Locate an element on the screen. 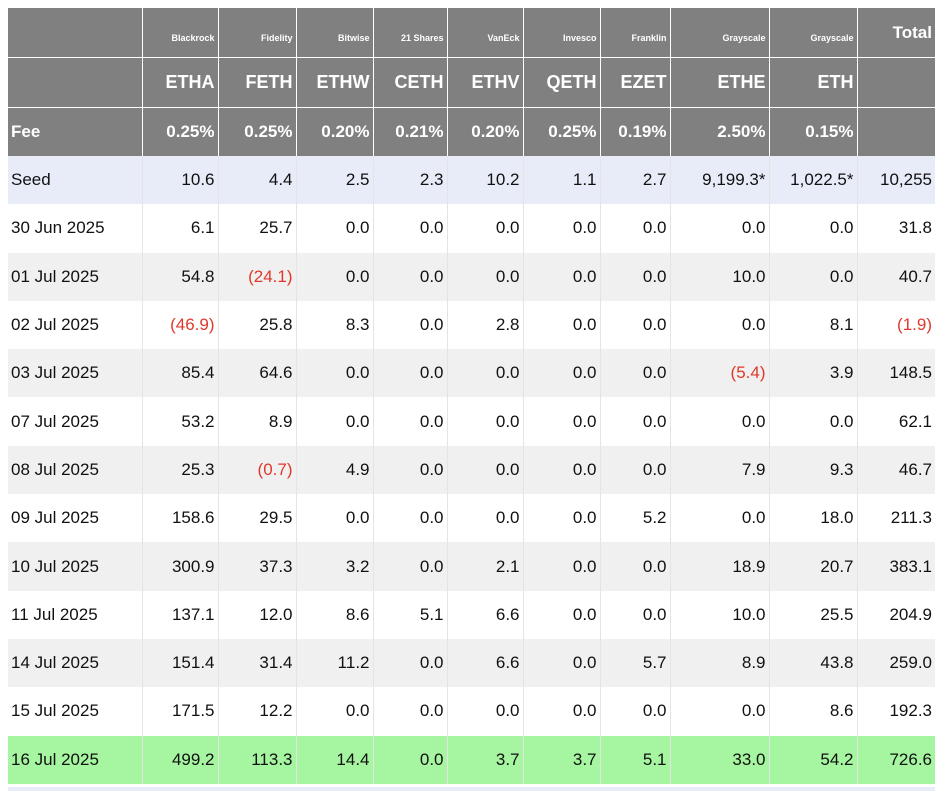  value-cell: 54.8 is located at coordinates (180, 276).